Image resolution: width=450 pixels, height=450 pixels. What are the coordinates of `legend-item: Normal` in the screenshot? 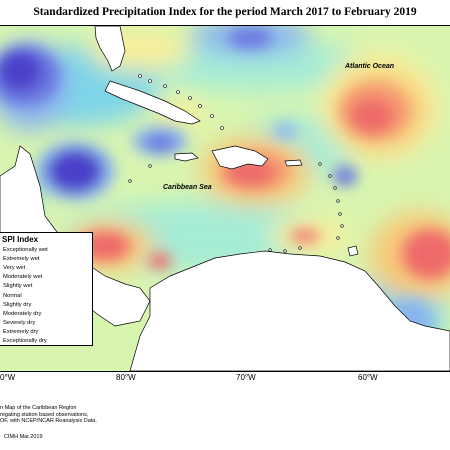 It's located at (46, 295).